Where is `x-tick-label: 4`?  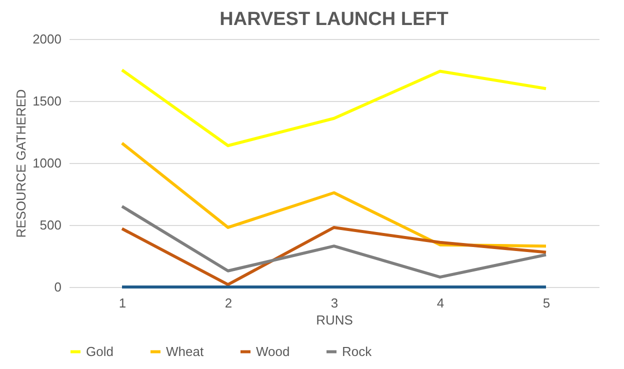 x-tick-label: 4 is located at coordinates (440, 303).